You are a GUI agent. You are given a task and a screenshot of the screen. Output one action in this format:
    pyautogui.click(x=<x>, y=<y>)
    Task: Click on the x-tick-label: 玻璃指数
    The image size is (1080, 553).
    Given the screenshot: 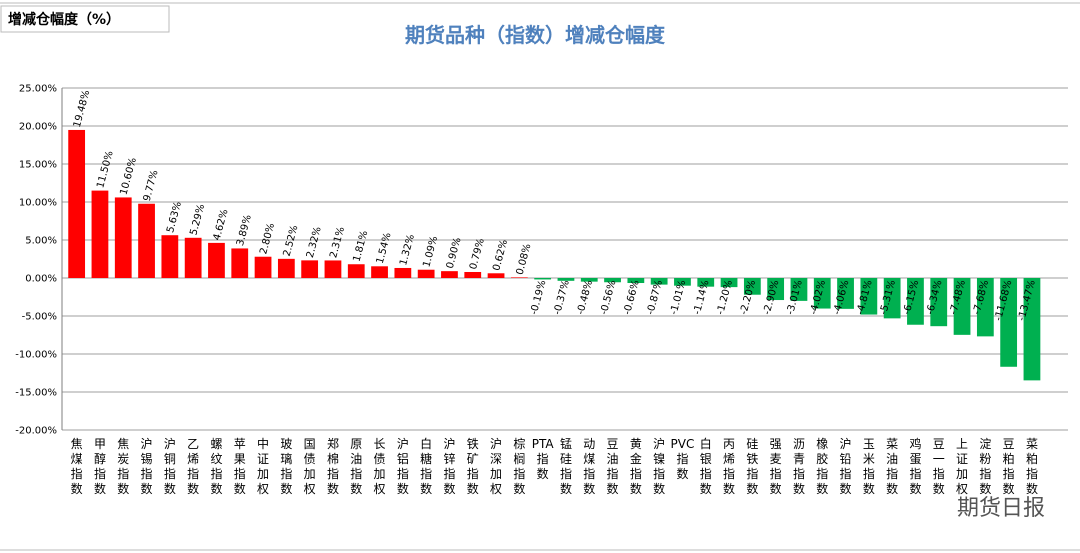 What is the action you would take?
    pyautogui.click(x=286, y=466)
    